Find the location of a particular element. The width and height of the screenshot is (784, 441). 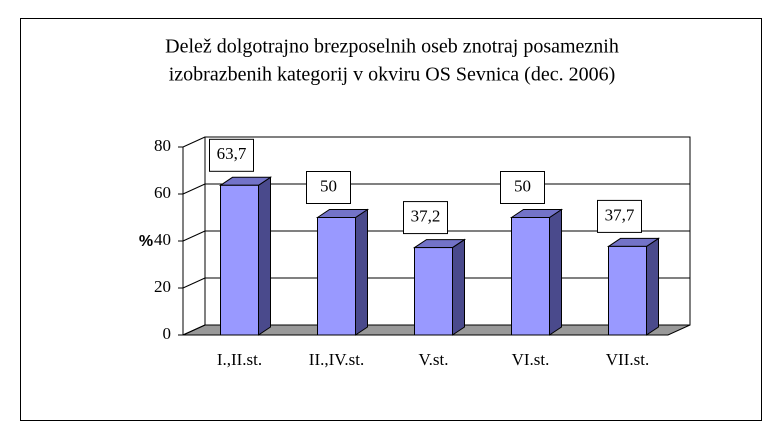

x-tick-label: II.,IV.st. is located at coordinates (336, 359).